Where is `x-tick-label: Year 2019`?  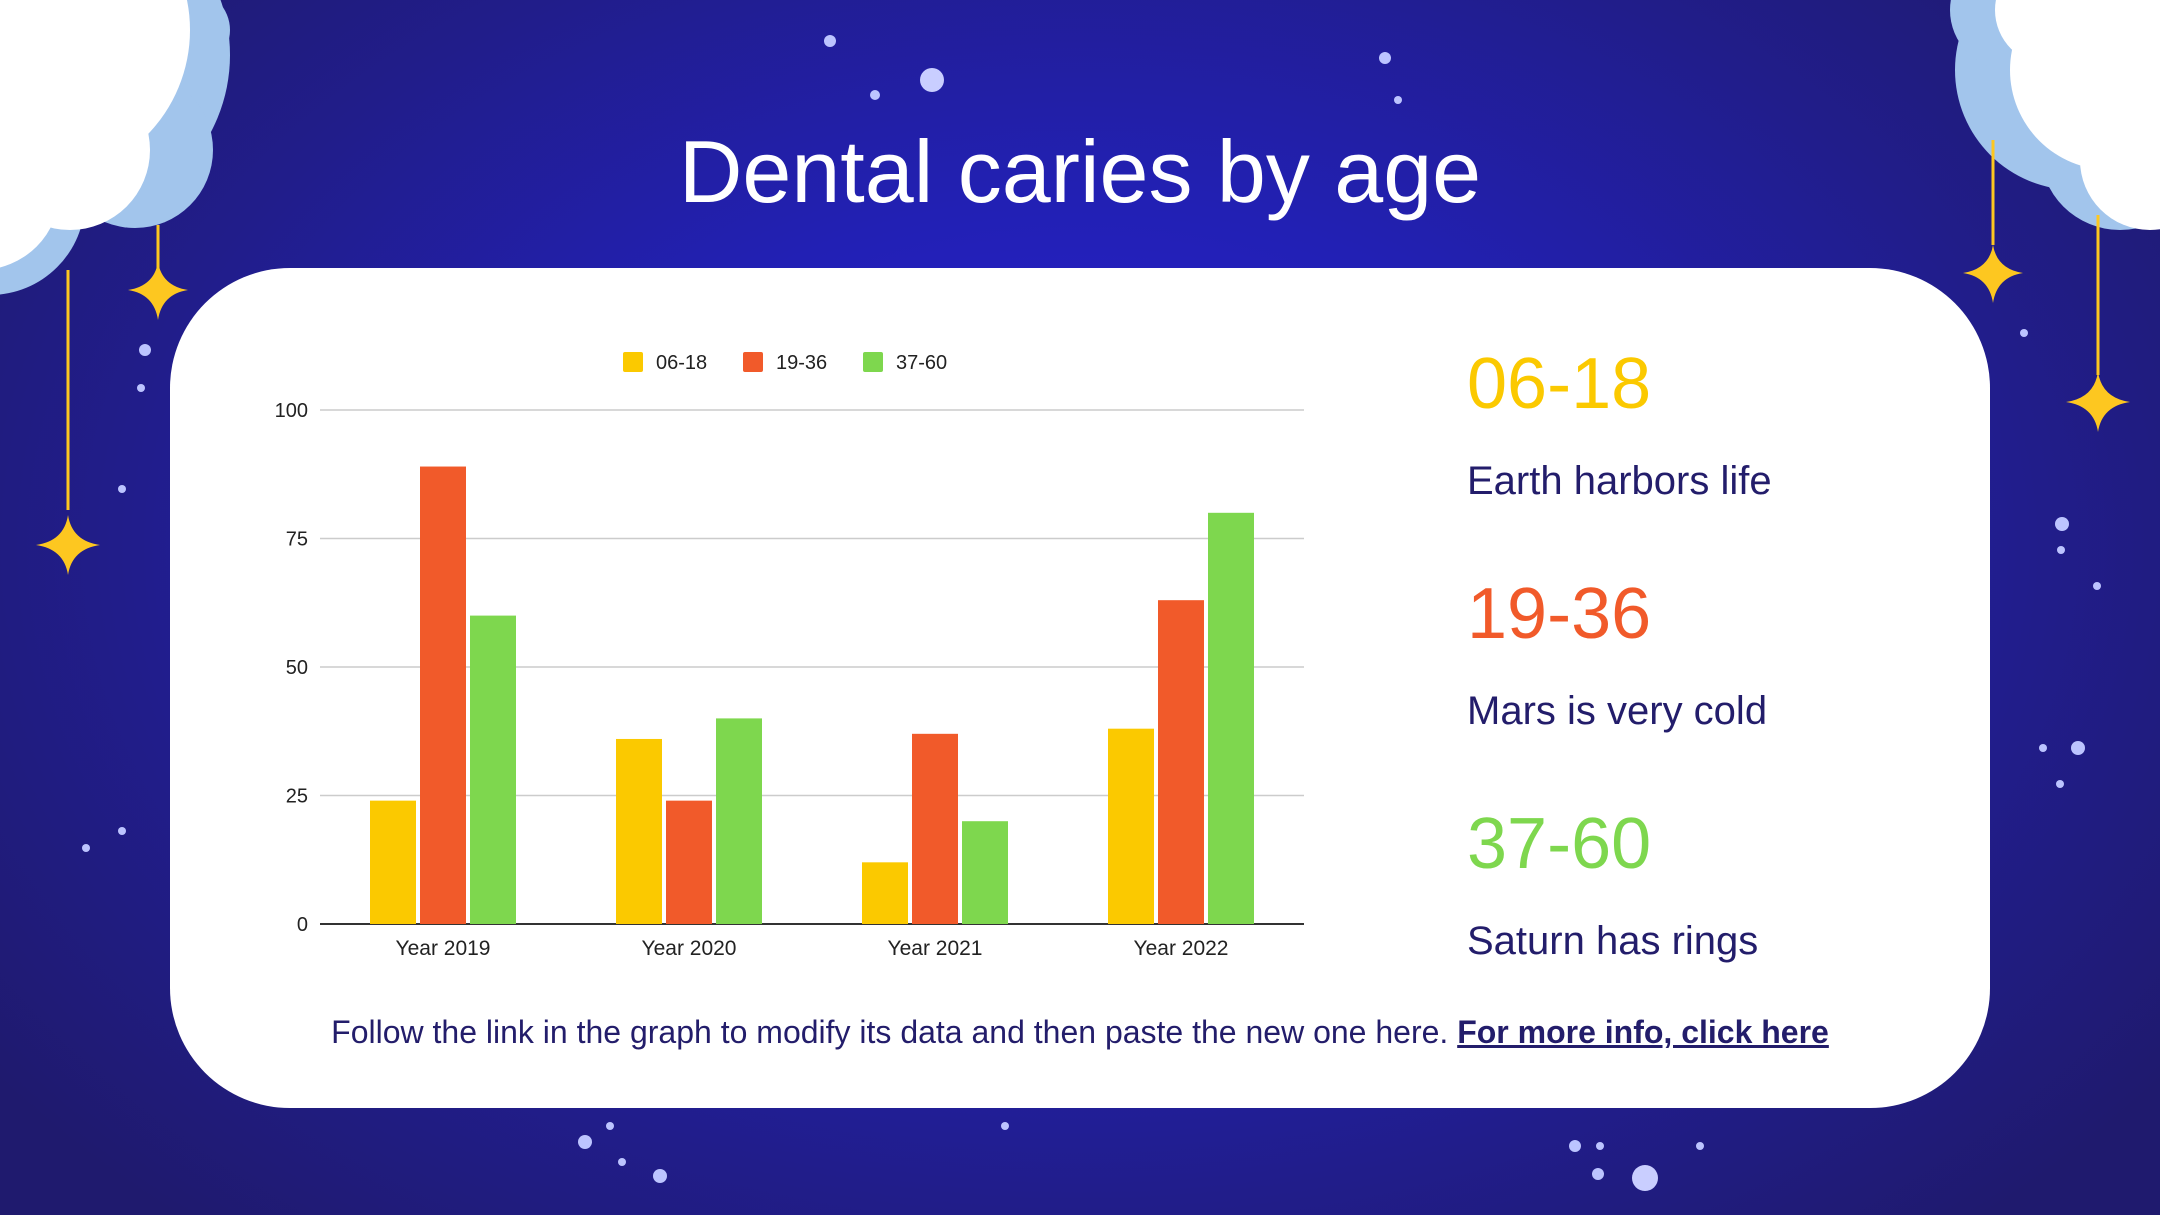
x-tick-label: Year 2019 is located at coordinates (443, 948).